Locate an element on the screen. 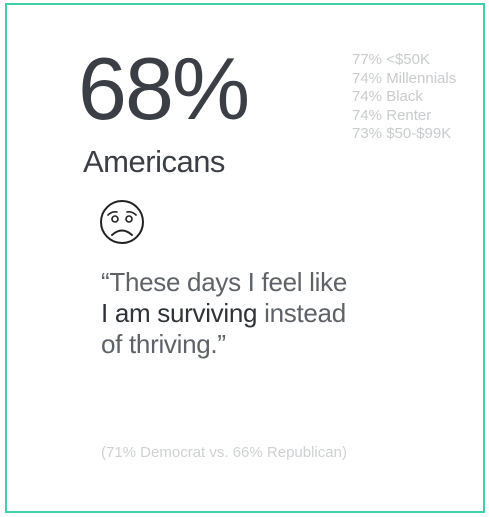  breakdown-item: 73% $50-$99K is located at coordinates (402, 133).